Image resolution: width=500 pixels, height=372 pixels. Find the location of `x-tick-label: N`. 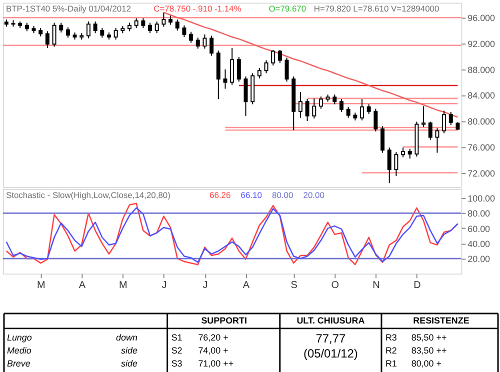

x-tick-label: N is located at coordinates (376, 286).